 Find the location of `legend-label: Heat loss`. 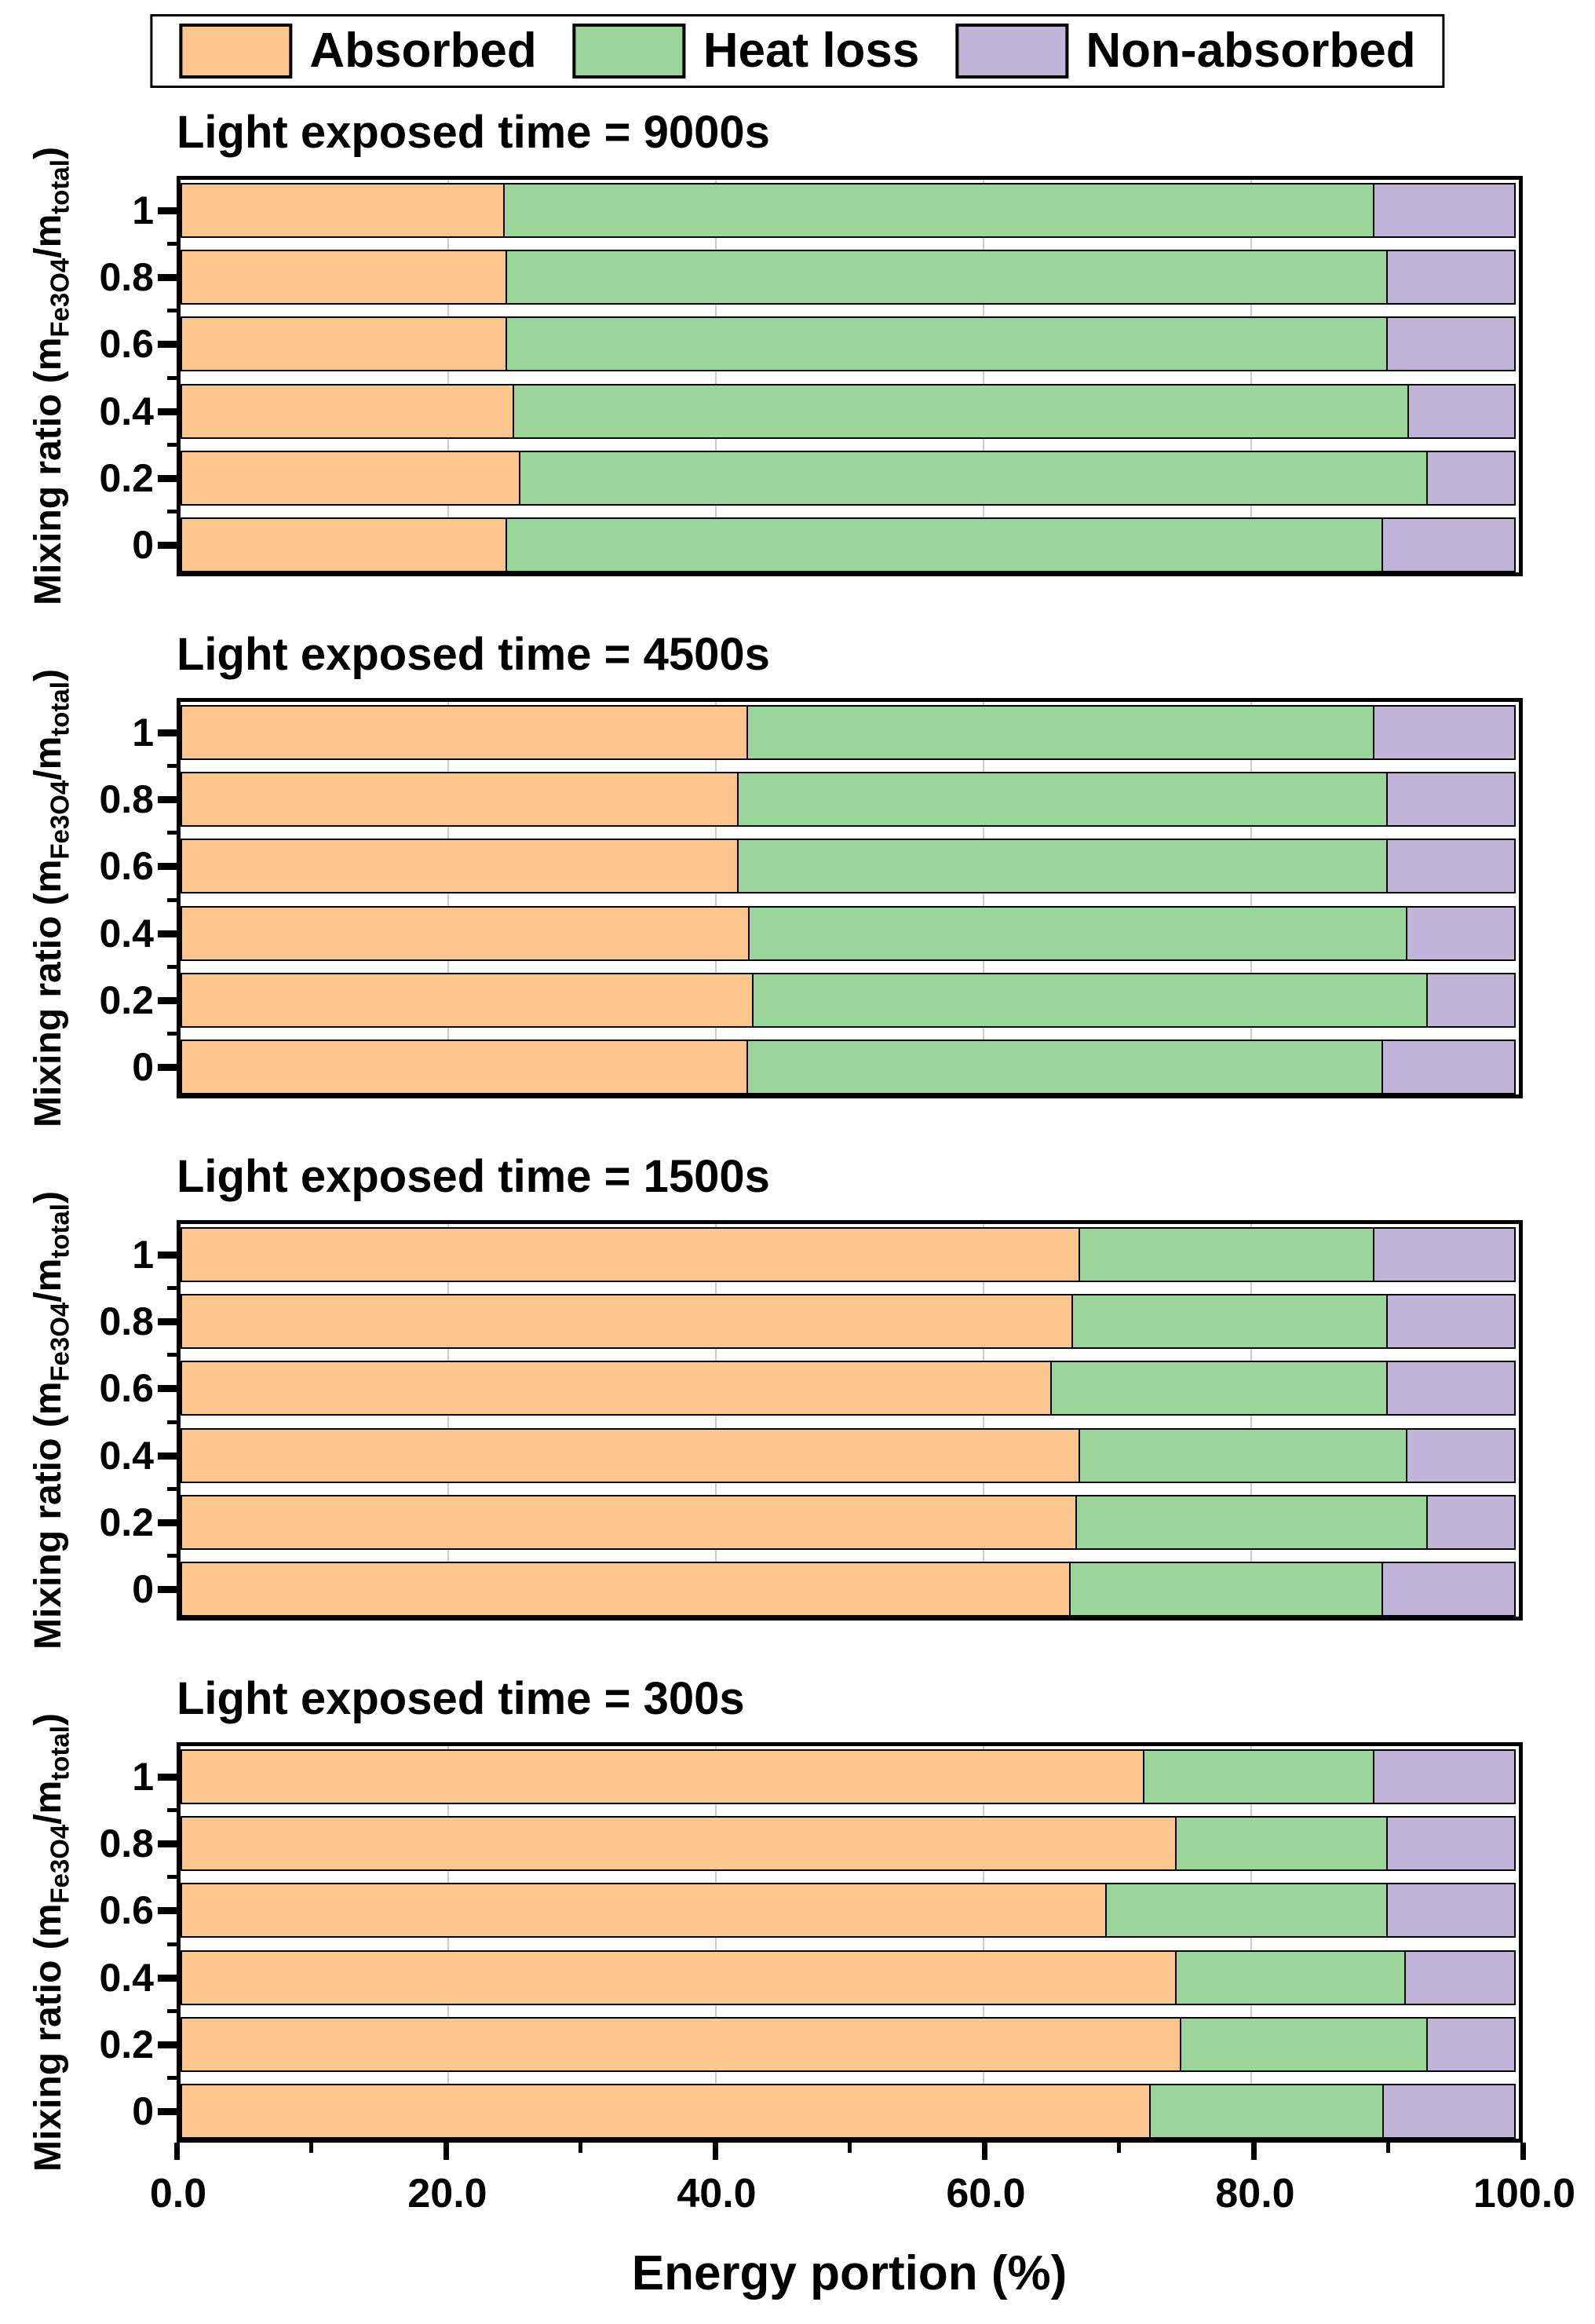

legend-label: Heat loss is located at coordinates (811, 51).